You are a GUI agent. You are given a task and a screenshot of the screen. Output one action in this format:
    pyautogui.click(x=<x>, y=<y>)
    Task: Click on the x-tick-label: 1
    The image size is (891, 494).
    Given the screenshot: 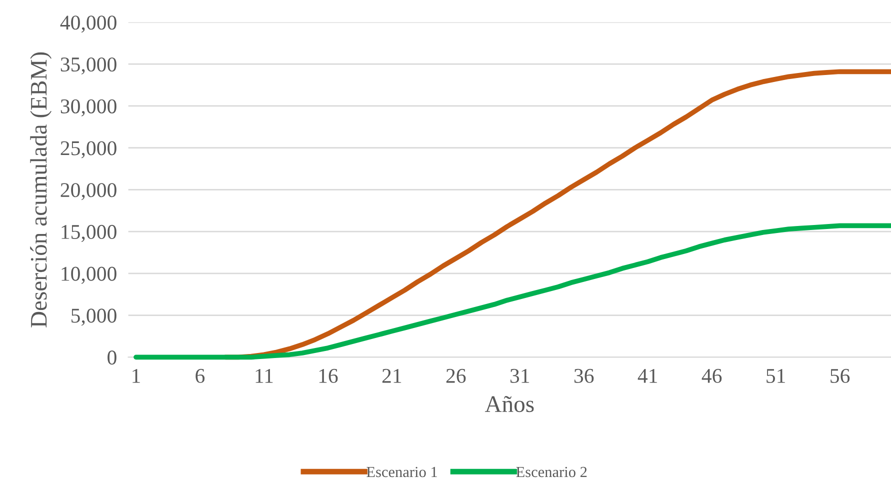 What is the action you would take?
    pyautogui.click(x=136, y=375)
    